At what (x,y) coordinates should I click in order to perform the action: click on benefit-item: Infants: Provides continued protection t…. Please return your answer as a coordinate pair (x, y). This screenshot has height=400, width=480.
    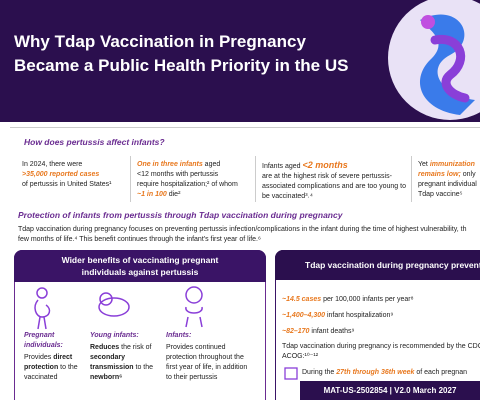
    Looking at the image, I should click on (206, 357).